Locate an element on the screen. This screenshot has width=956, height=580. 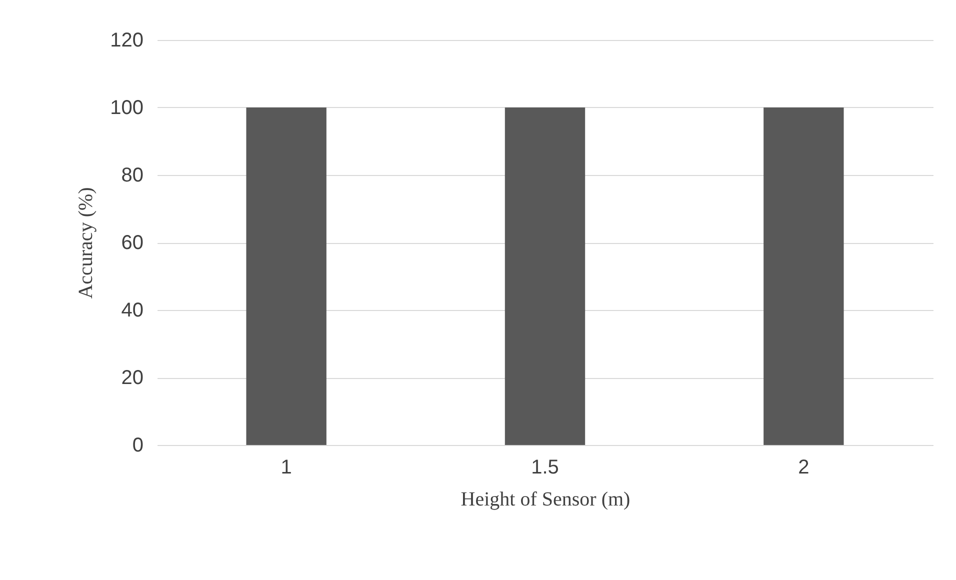
x-tick-label: 1 is located at coordinates (286, 467).